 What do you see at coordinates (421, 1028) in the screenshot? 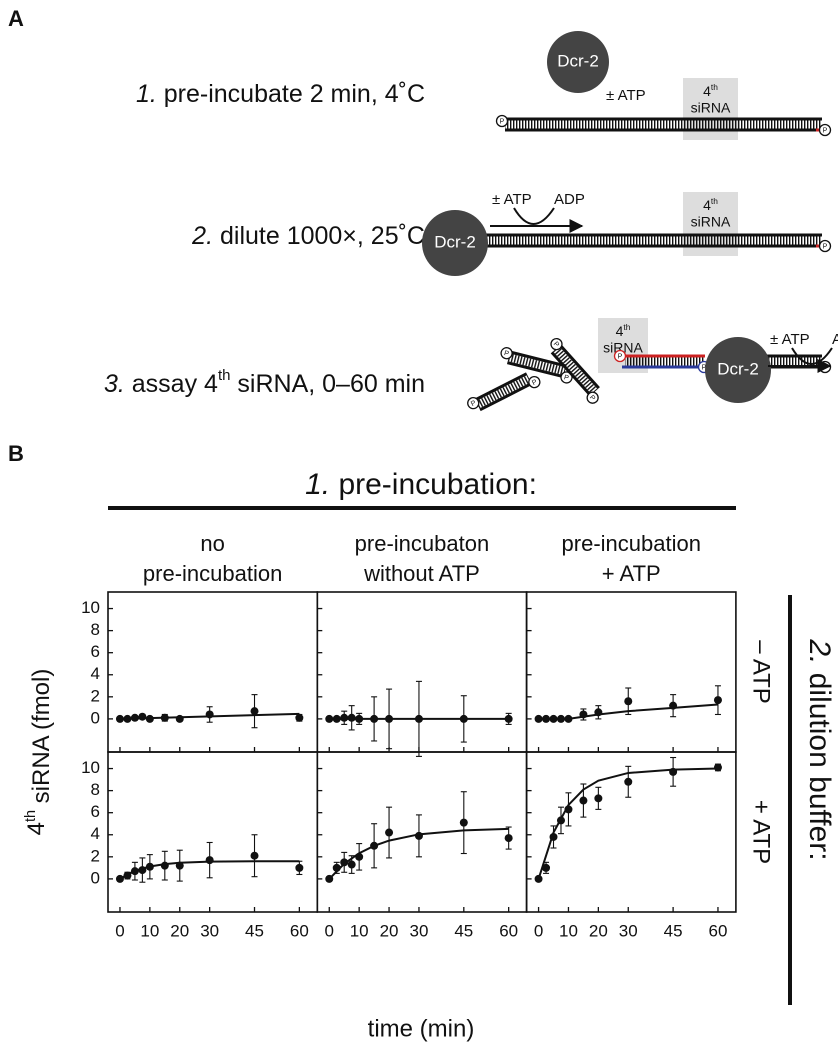
I see `x-axis-label: time (min)` at bounding box center [421, 1028].